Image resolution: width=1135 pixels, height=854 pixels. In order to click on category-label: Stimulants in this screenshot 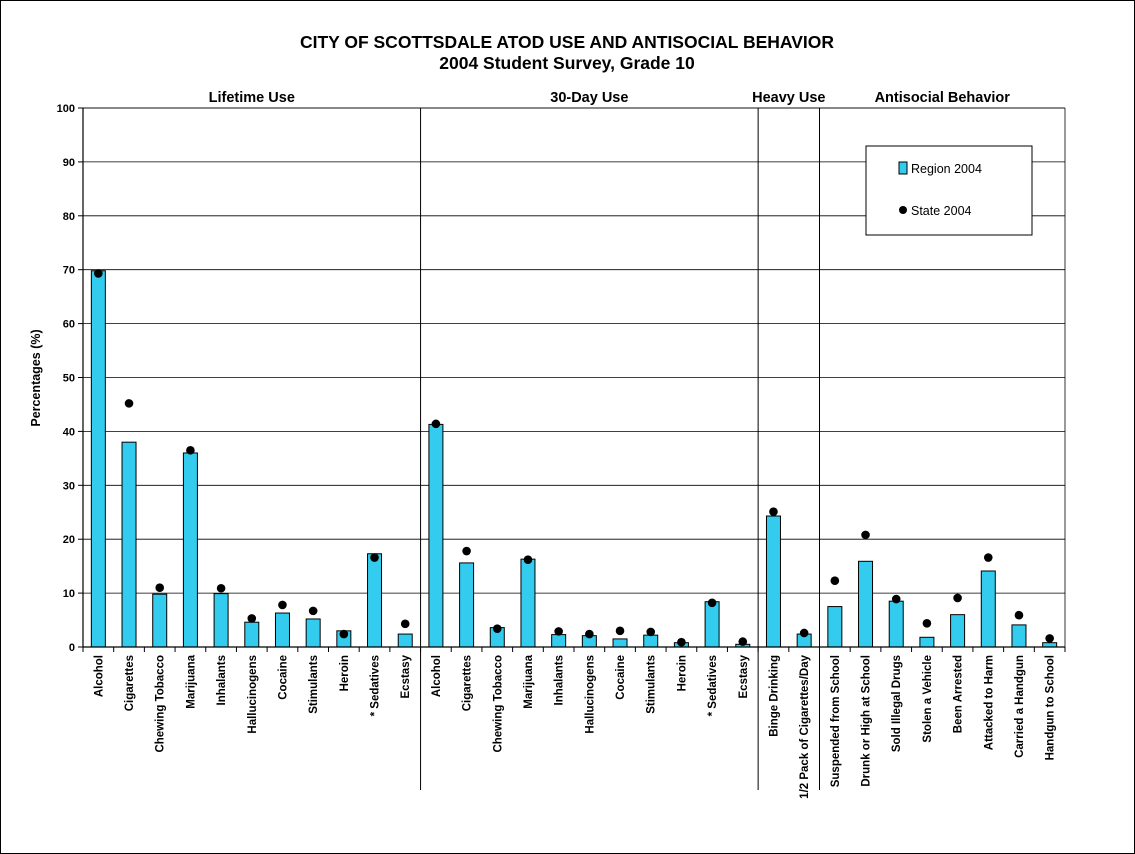, I will do `click(652, 684)`.